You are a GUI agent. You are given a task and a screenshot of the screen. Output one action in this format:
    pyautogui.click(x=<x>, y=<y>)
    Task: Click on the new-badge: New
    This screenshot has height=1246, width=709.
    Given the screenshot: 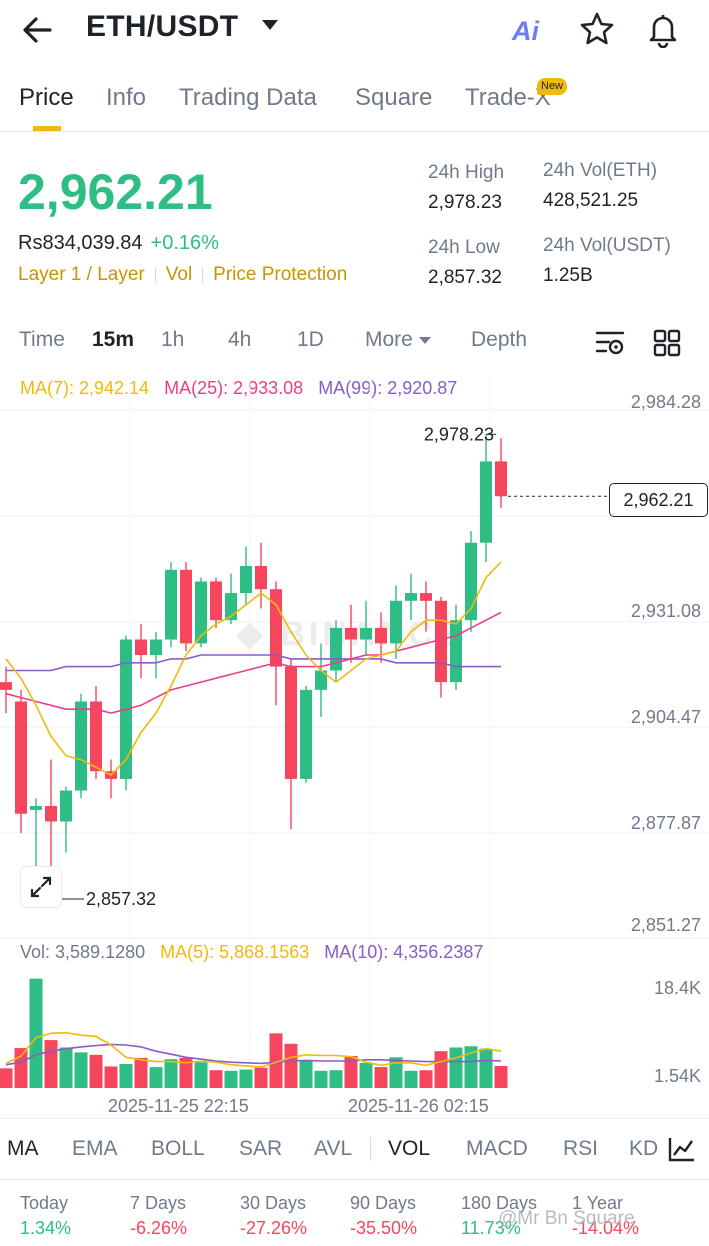 What is the action you would take?
    pyautogui.click(x=552, y=86)
    